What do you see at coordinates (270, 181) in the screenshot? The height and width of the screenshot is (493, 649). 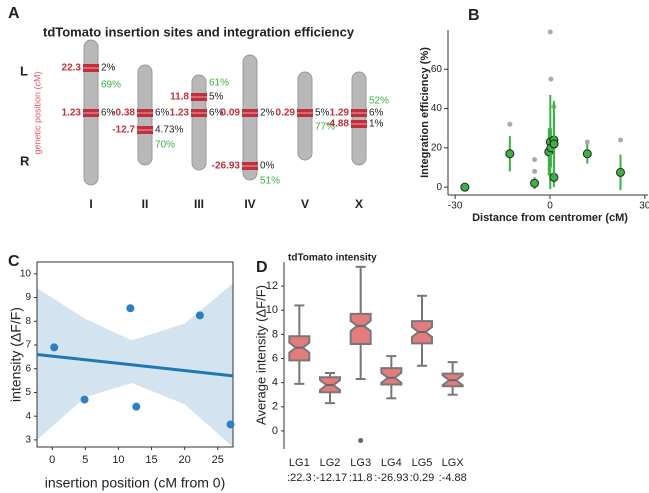 I see `efficiency-green-label: 51%` at bounding box center [270, 181].